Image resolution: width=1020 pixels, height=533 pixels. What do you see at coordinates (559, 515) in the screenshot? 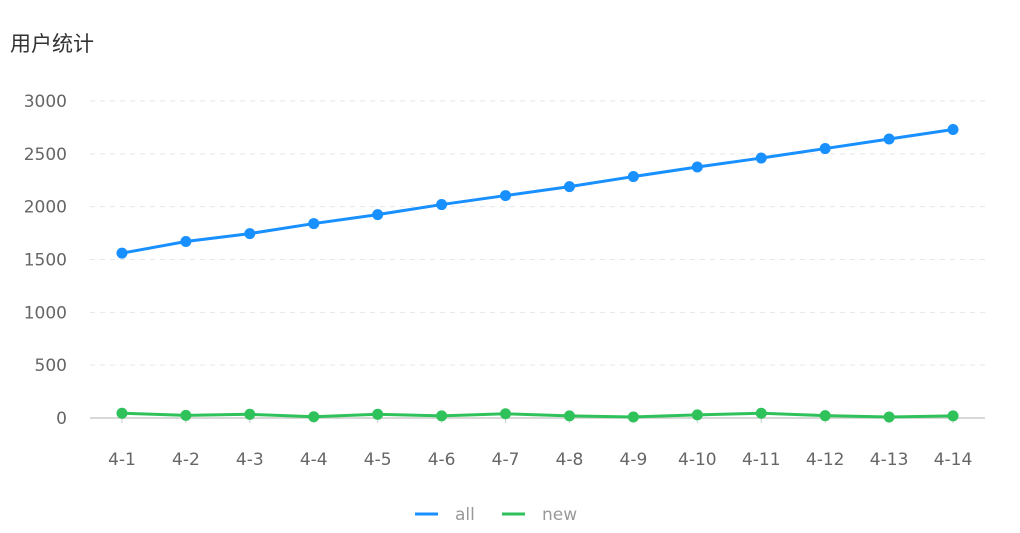
I see `legend-label-new: new` at bounding box center [559, 515].